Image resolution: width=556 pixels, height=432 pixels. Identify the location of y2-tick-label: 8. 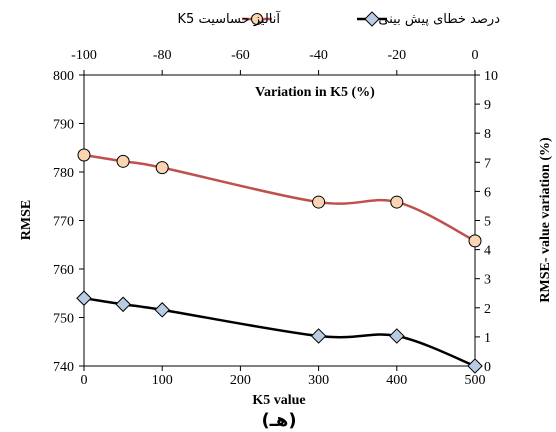
(487, 134).